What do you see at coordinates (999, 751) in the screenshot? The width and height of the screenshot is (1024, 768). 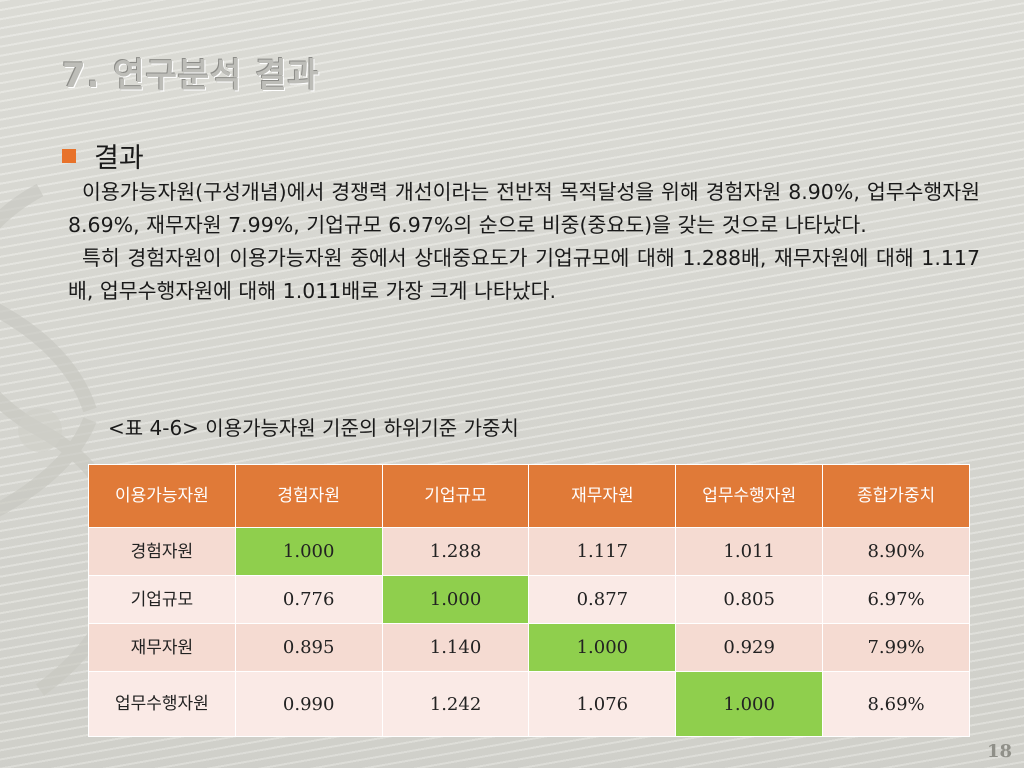 I see `page-number: 18` at bounding box center [999, 751].